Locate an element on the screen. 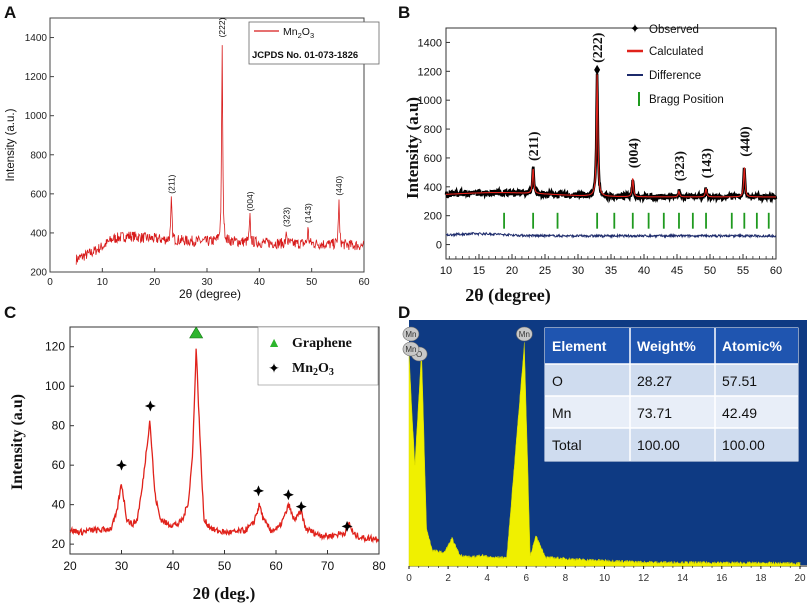 This screenshot has width=809, height=606. panel-c-ytick-label: 40 is located at coordinates (59, 505).